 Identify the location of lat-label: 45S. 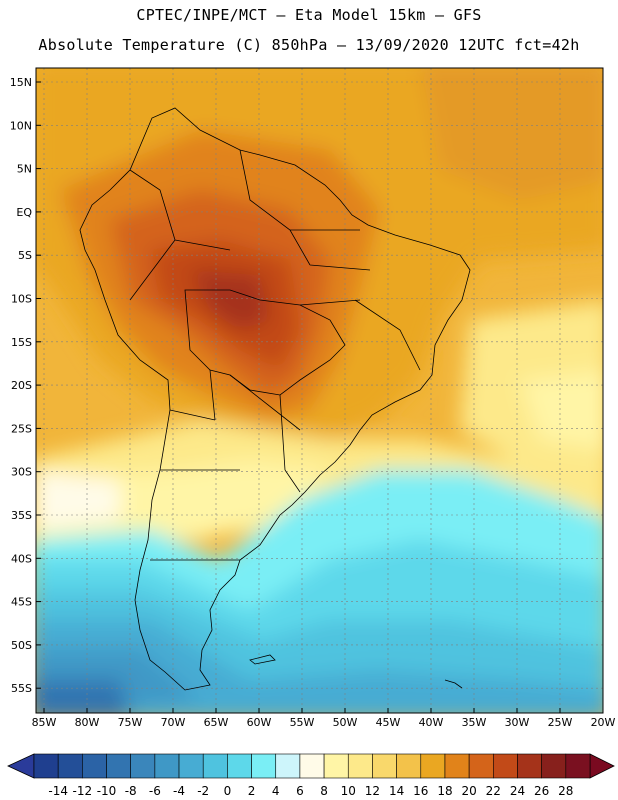
(21, 602).